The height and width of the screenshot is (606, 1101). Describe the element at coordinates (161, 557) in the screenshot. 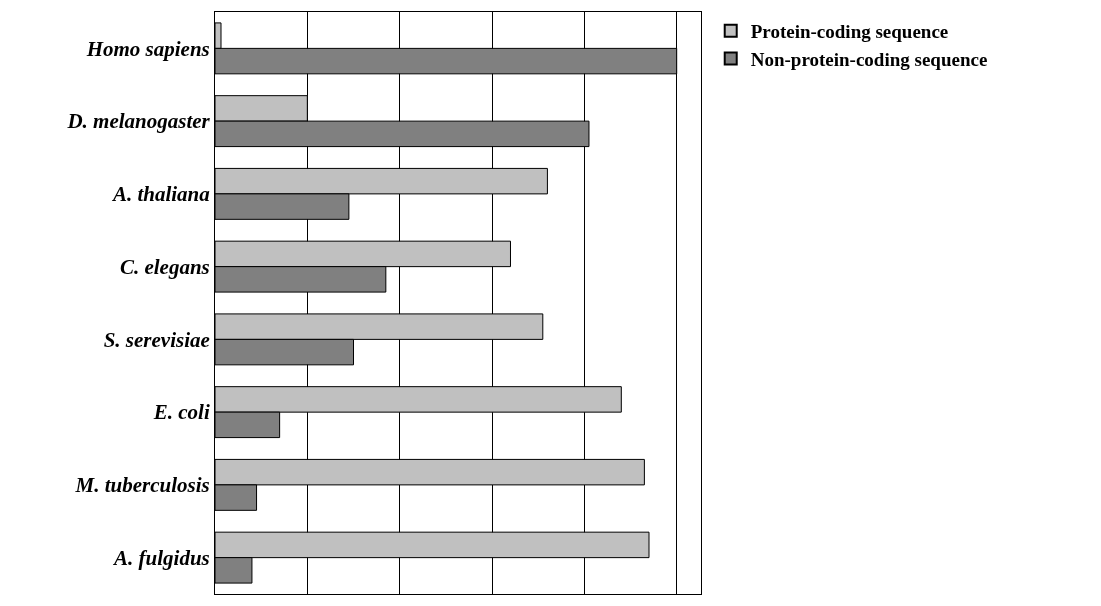

I see `y-tick-label: A. fulgidus` at that location.